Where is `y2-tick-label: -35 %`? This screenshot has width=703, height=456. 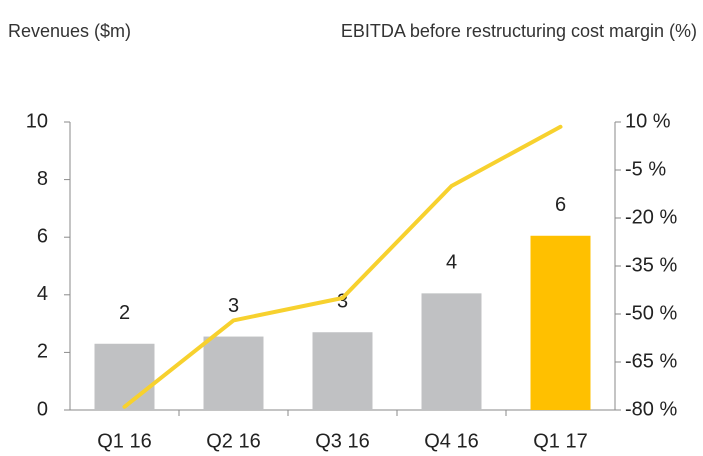
y2-tick-label: -35 % is located at coordinates (651, 265).